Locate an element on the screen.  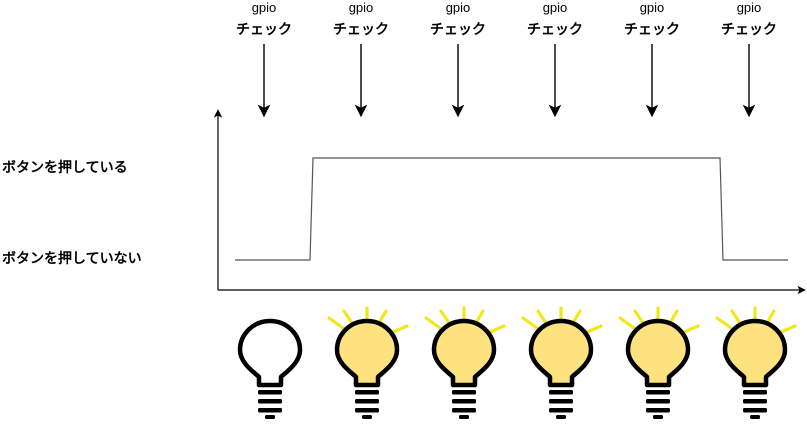
low-state-label: ボタンを押していない is located at coordinates (72, 258).